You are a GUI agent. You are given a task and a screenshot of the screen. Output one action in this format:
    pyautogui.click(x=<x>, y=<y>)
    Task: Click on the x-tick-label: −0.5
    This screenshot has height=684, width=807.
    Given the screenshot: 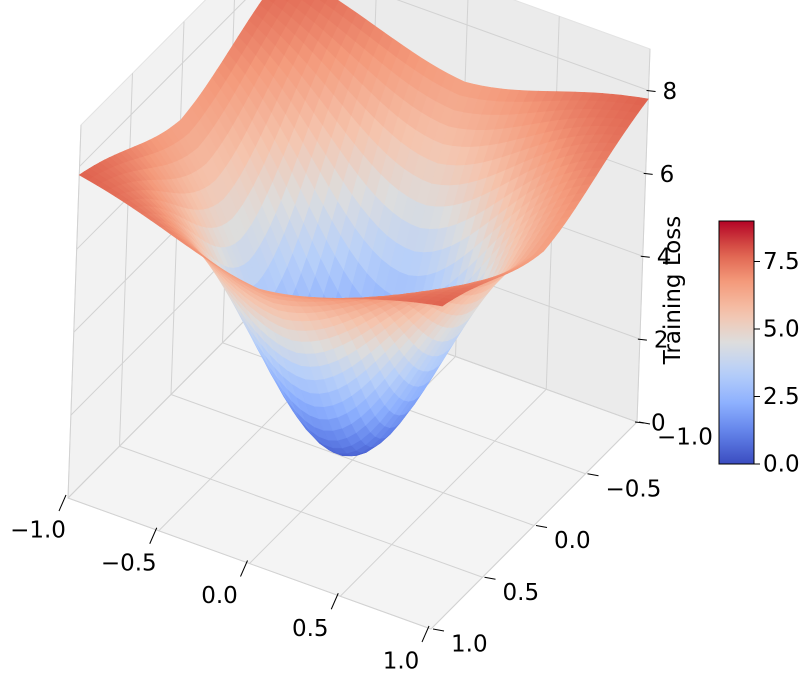 What is the action you would take?
    pyautogui.click(x=129, y=563)
    